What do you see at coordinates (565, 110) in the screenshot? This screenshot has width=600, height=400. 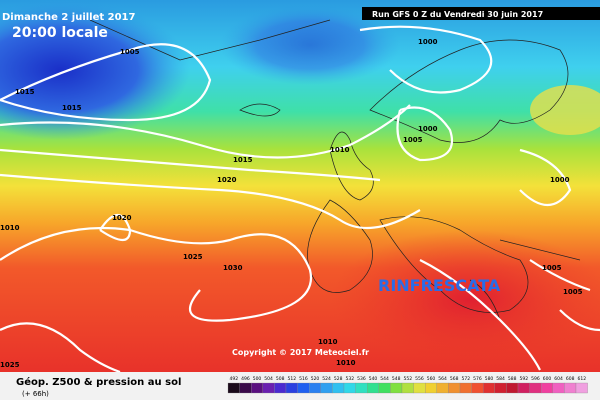 I see `warm-patch` at bounding box center [565, 110].